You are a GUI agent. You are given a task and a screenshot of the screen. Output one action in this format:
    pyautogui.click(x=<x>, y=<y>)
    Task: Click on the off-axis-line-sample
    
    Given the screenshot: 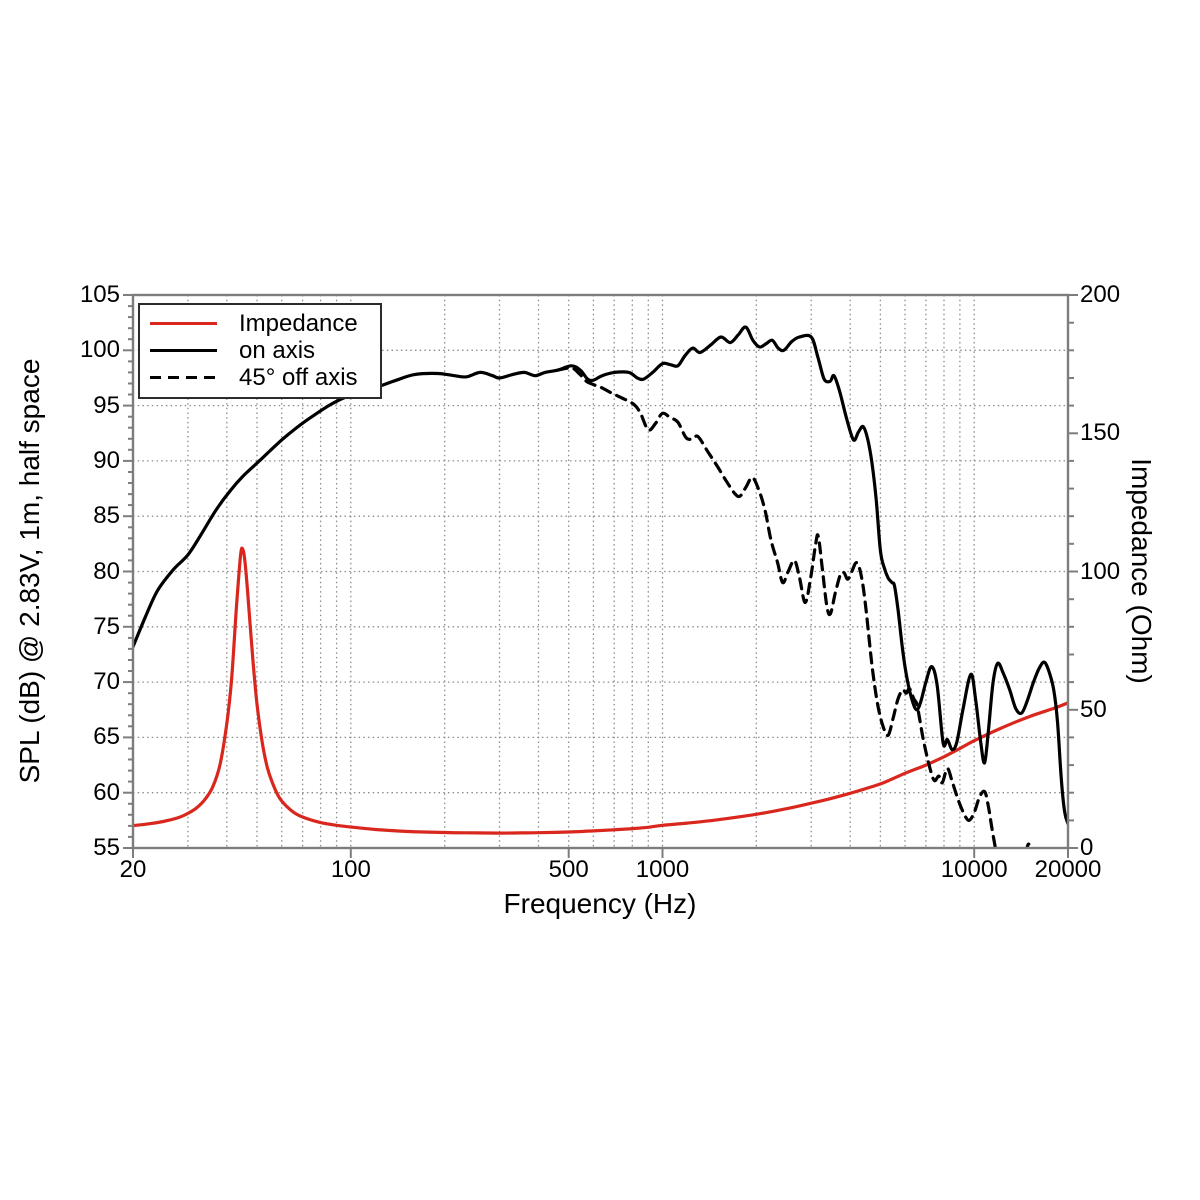 What is the action you would take?
    pyautogui.click(x=183, y=377)
    